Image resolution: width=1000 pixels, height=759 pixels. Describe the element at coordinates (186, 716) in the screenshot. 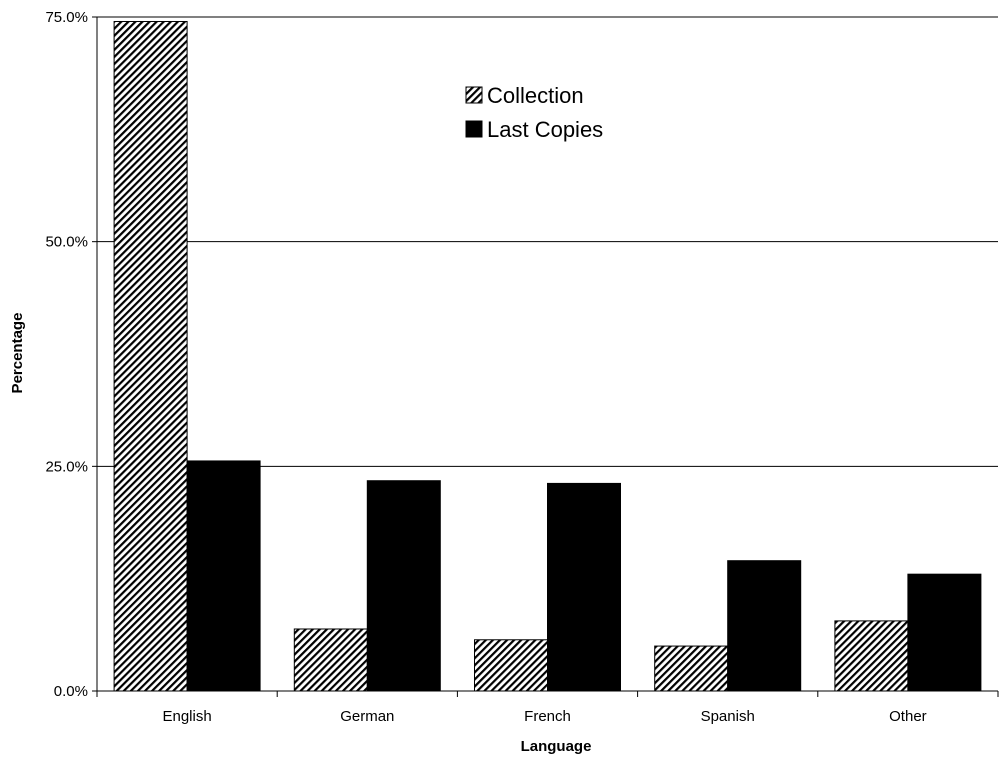

I see `x-tick-label-english: English` at that location.